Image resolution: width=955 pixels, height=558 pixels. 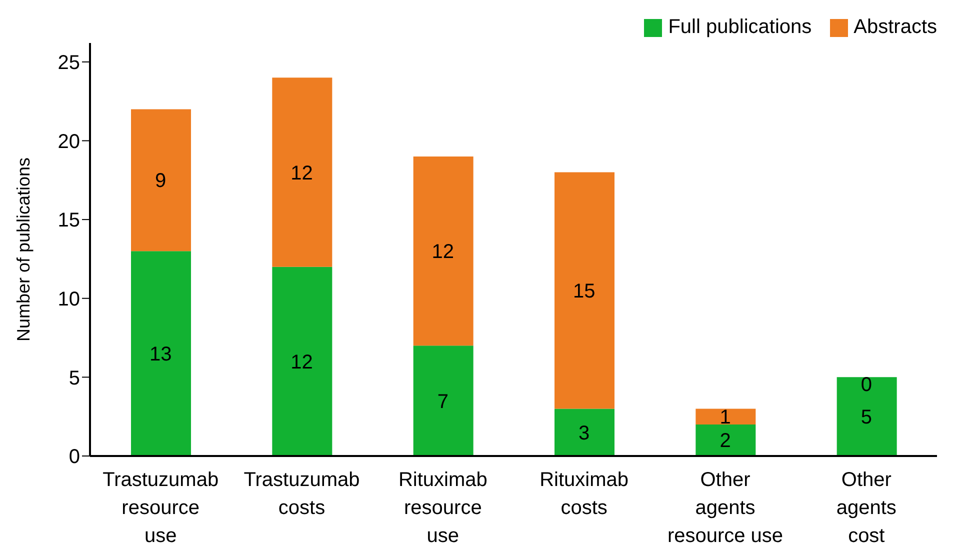 I want to click on y-tick-label: 10, so click(x=69, y=299).